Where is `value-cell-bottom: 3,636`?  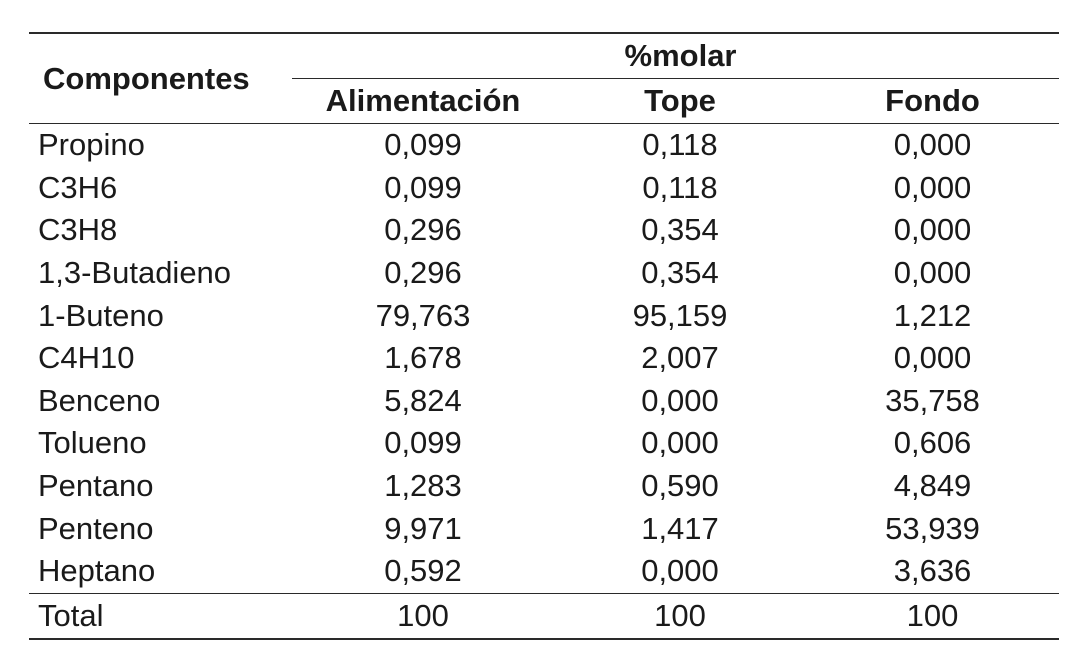 value-cell-bottom: 3,636 is located at coordinates (932, 571).